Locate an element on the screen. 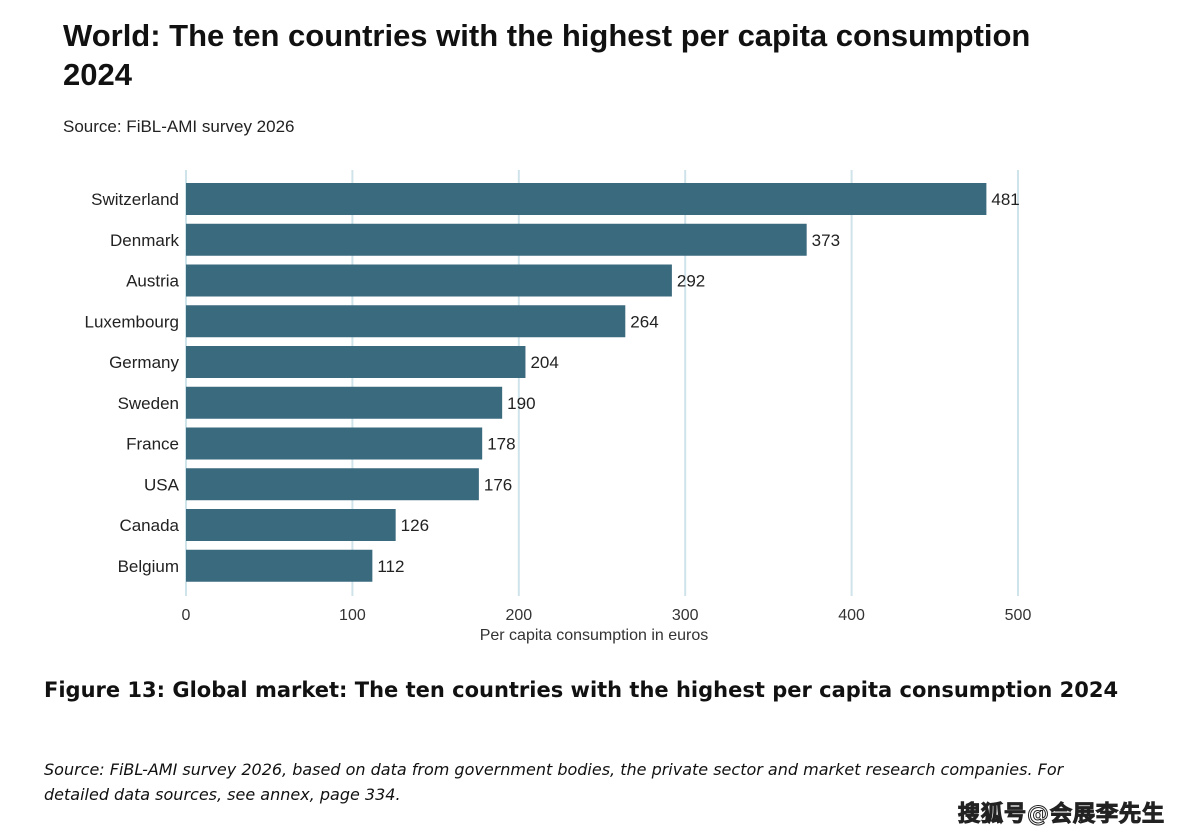 The height and width of the screenshot is (836, 1195). data-label: 178 is located at coordinates (501, 444).